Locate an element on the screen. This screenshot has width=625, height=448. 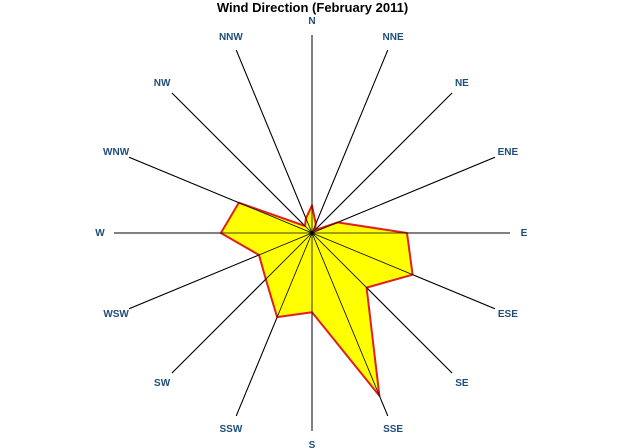
direction-label-wsw: WSW is located at coordinates (116, 314).